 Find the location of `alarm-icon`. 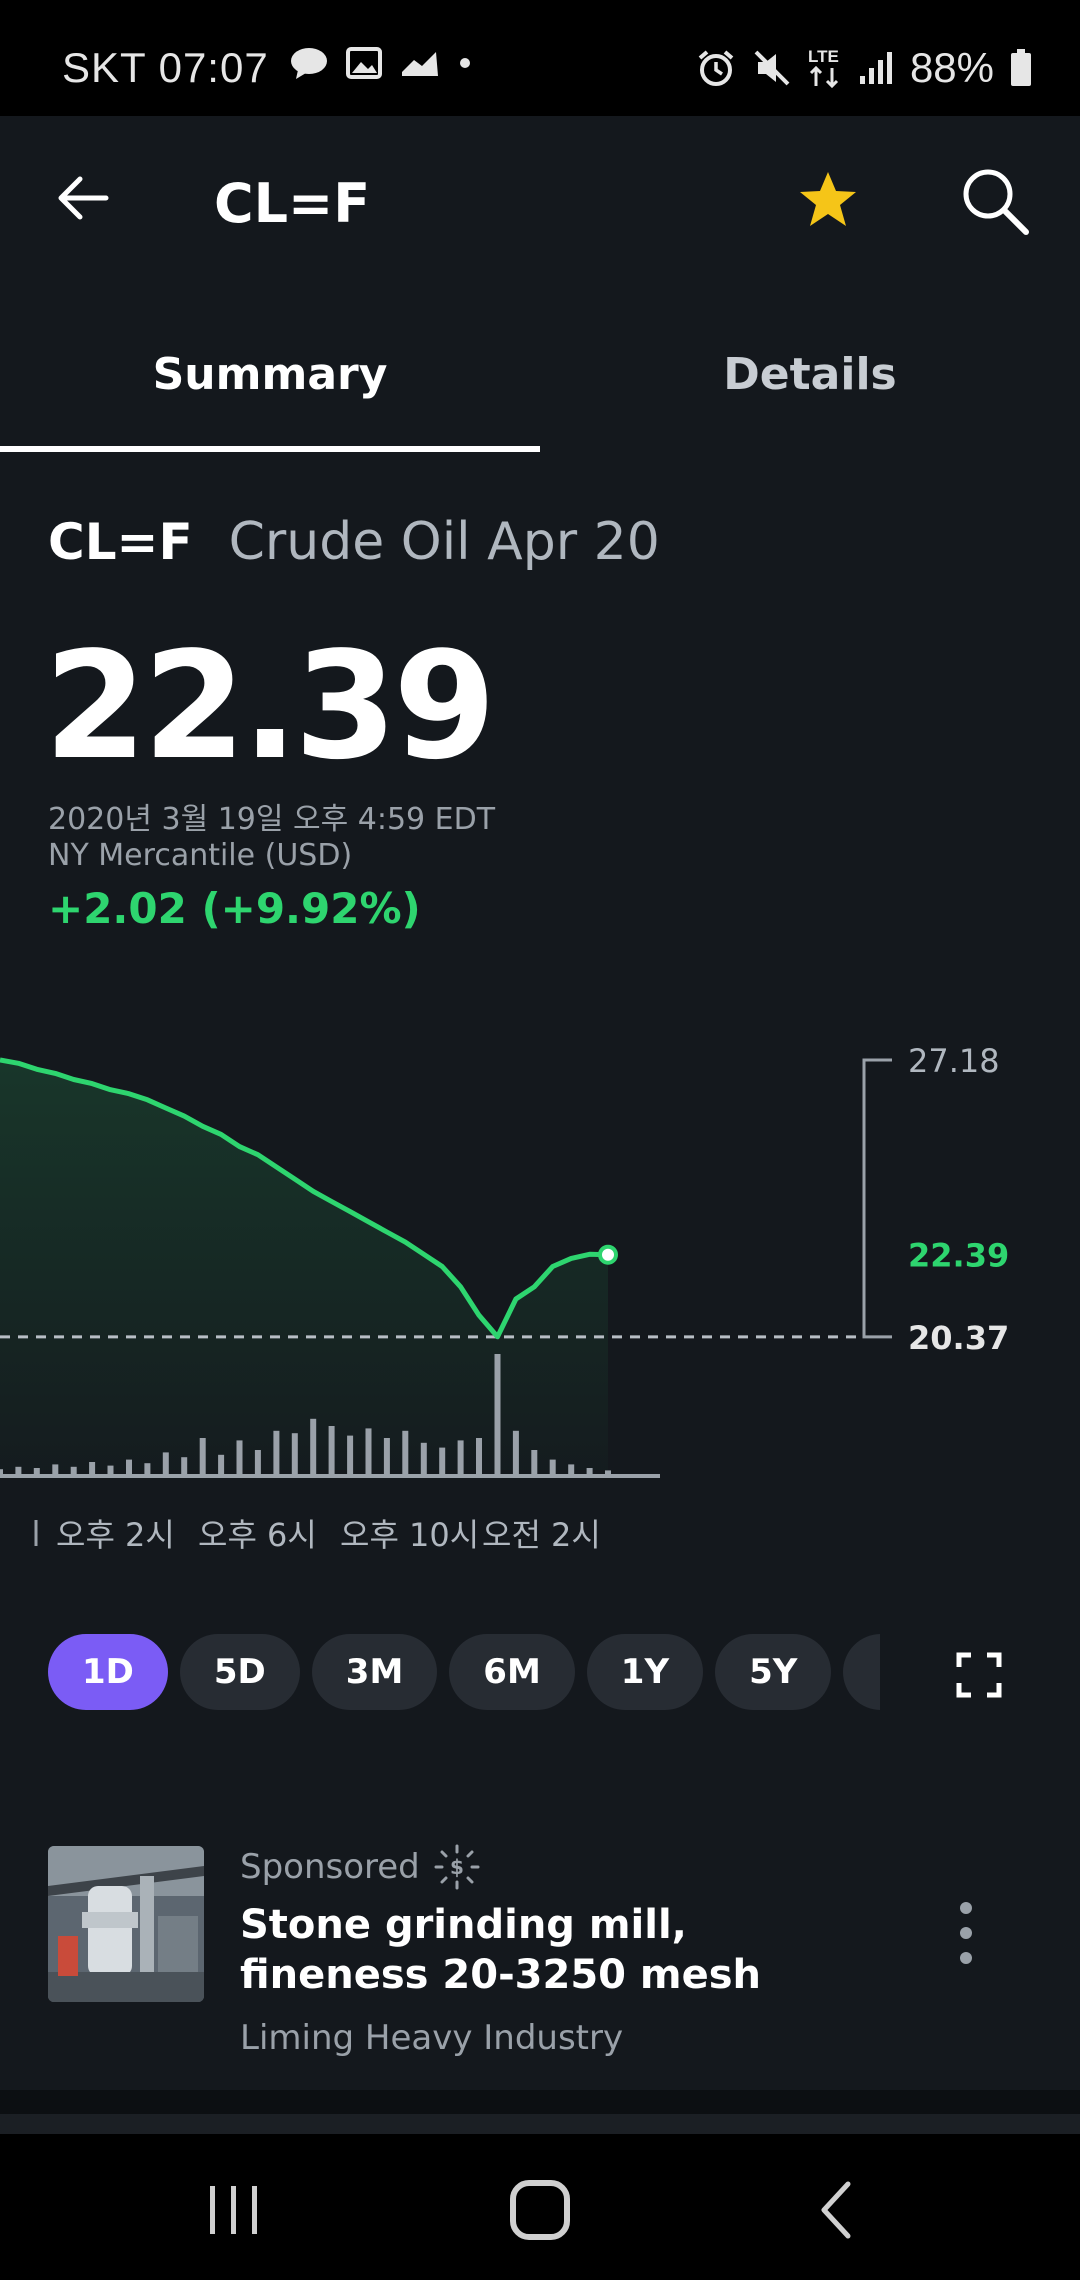

alarm-icon is located at coordinates (716, 68).